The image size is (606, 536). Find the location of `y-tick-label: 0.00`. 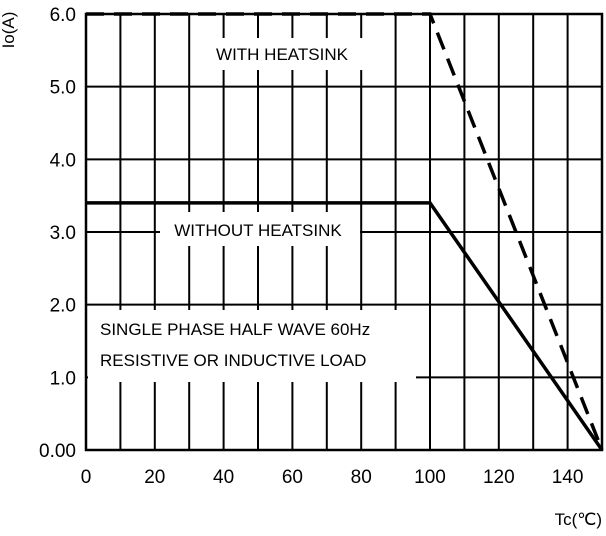

y-tick-label: 0.00 is located at coordinates (57, 451).